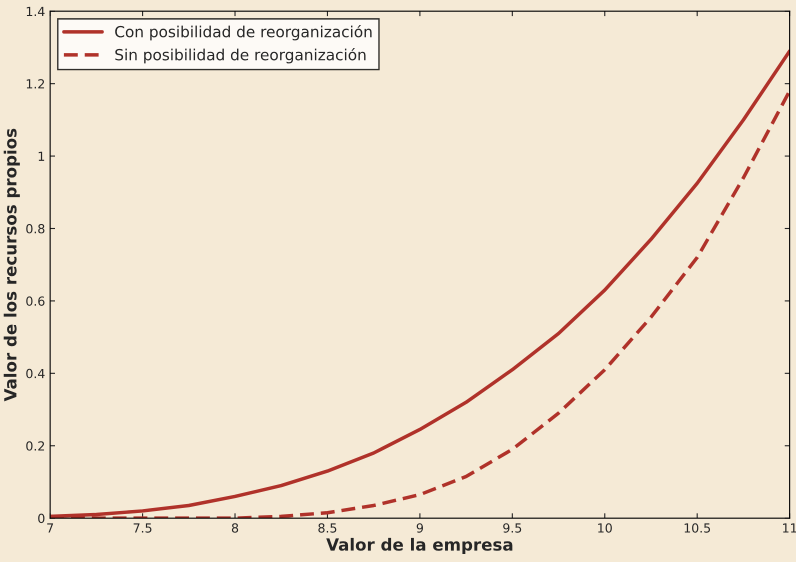  Describe the element at coordinates (35, 83) in the screenshot. I see `y-tick-label: 1.2` at that location.